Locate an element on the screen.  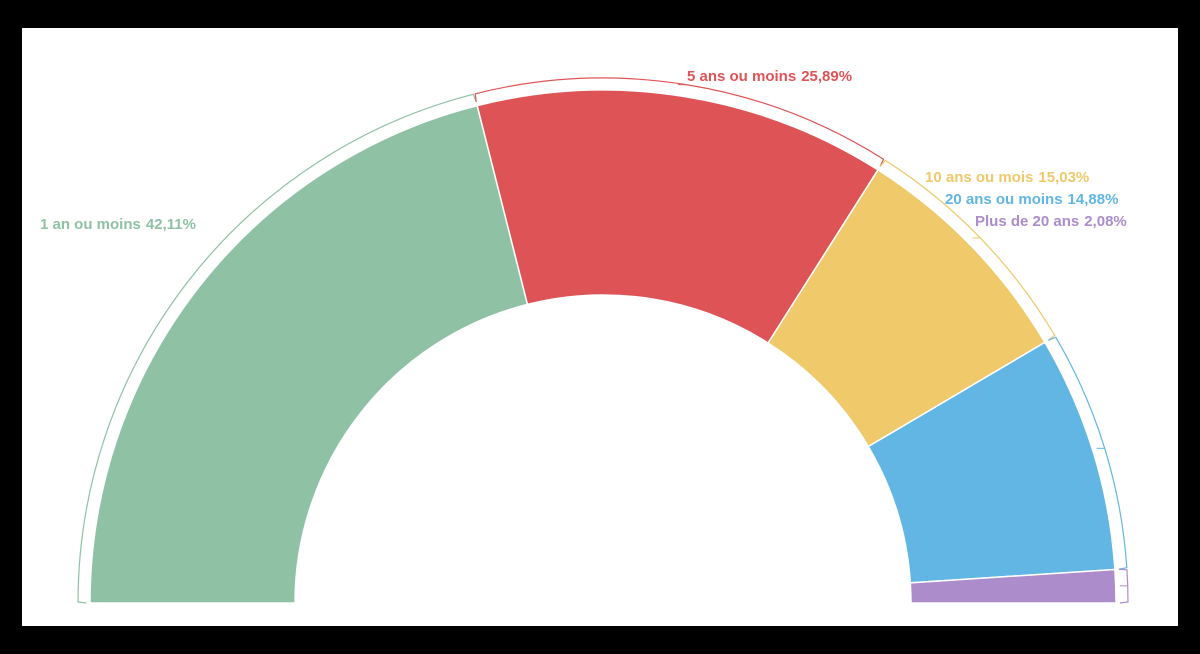
data-label: 5 ans ou moins 25,89% is located at coordinates (769, 76).